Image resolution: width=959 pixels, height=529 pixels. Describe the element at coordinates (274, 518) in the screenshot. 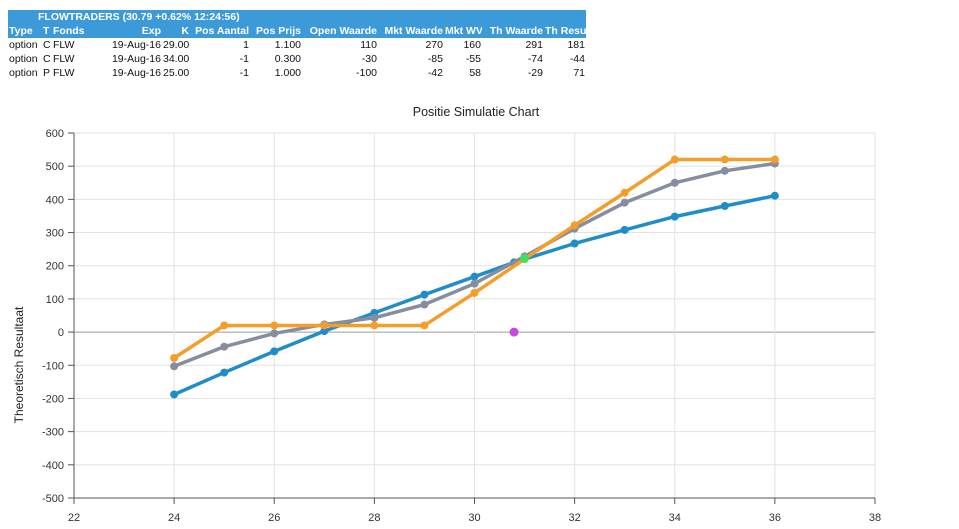

I see `x-tick-label: 26` at that location.